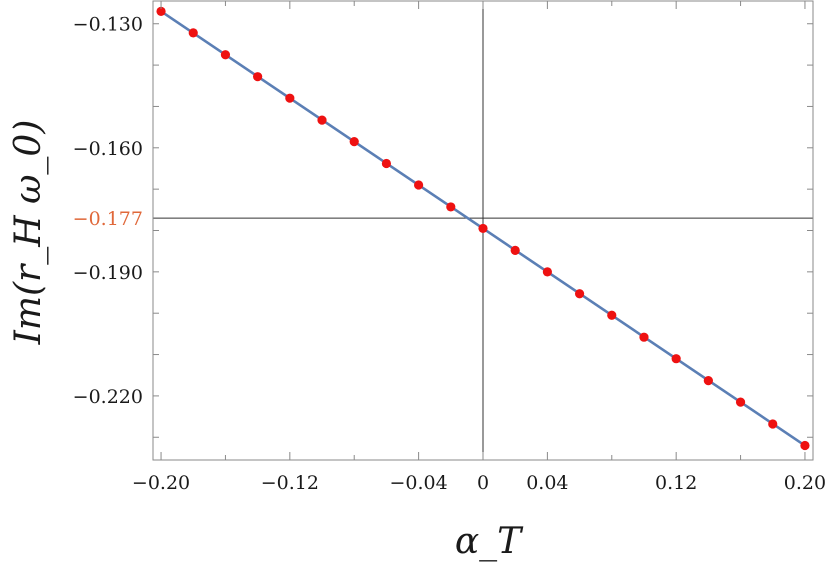  I want to click on y-tick-label: −0.220, so click(108, 397).